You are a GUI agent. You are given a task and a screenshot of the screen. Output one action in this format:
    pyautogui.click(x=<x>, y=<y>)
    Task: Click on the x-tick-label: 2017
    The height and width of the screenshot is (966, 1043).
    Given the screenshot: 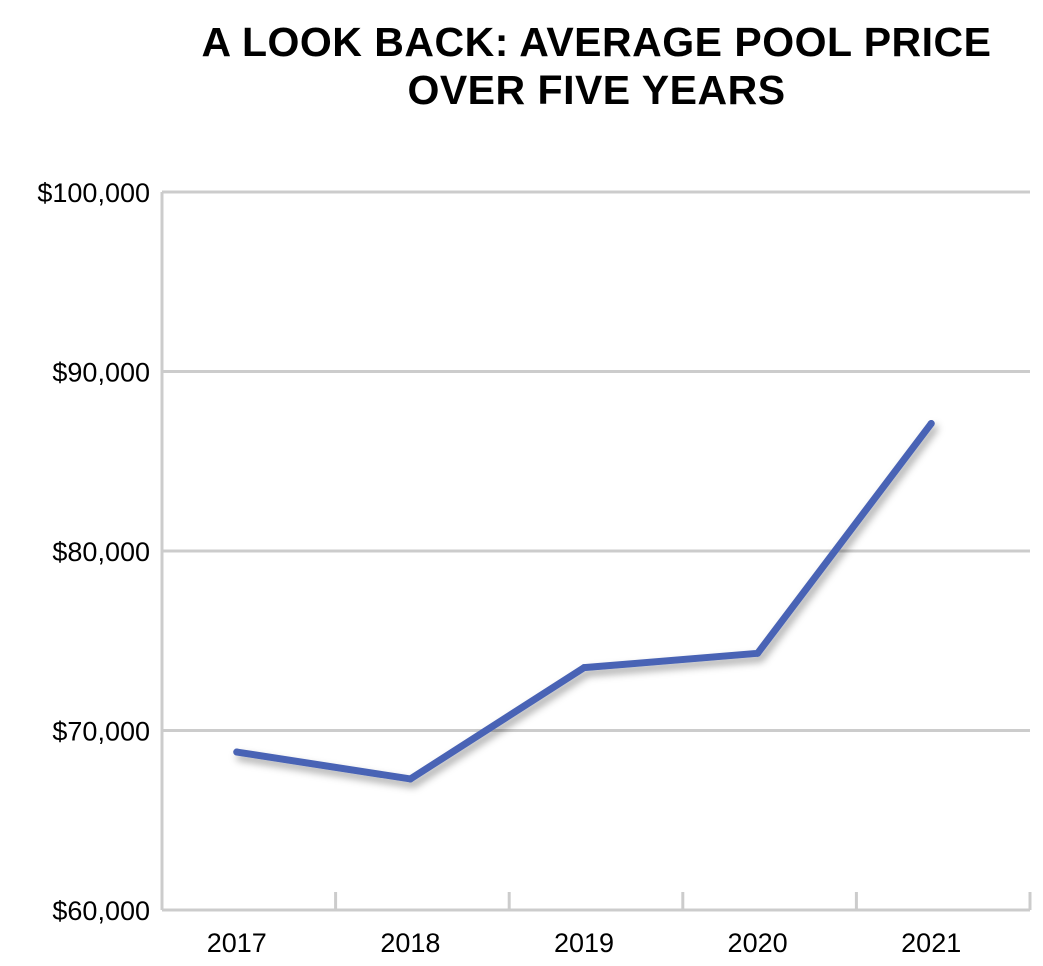 What is the action you would take?
    pyautogui.click(x=237, y=943)
    